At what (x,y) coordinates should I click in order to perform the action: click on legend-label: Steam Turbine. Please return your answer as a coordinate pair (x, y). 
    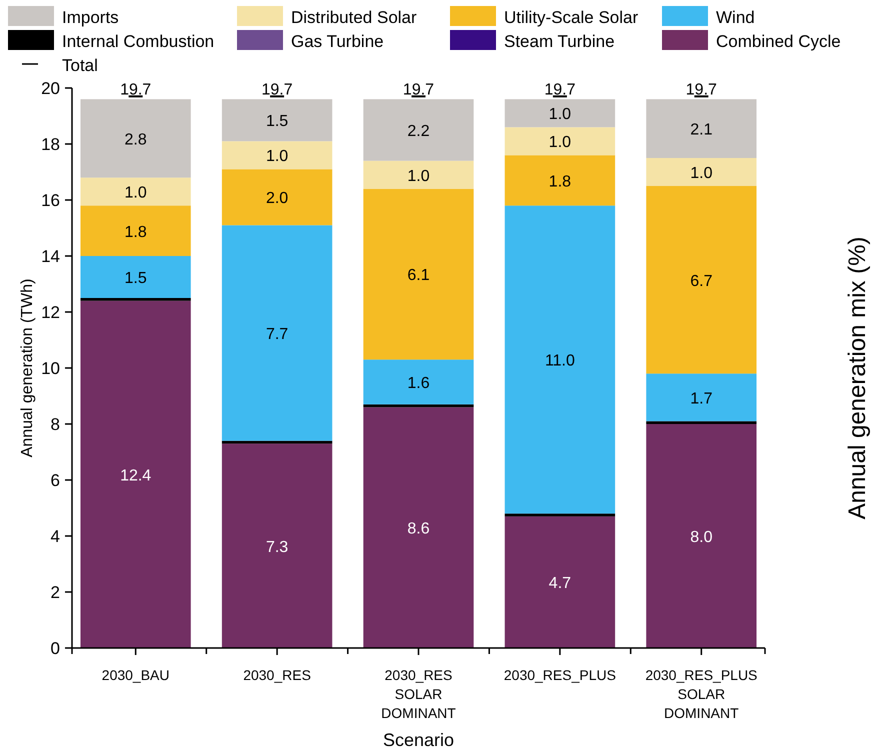
    Looking at the image, I should click on (559, 41).